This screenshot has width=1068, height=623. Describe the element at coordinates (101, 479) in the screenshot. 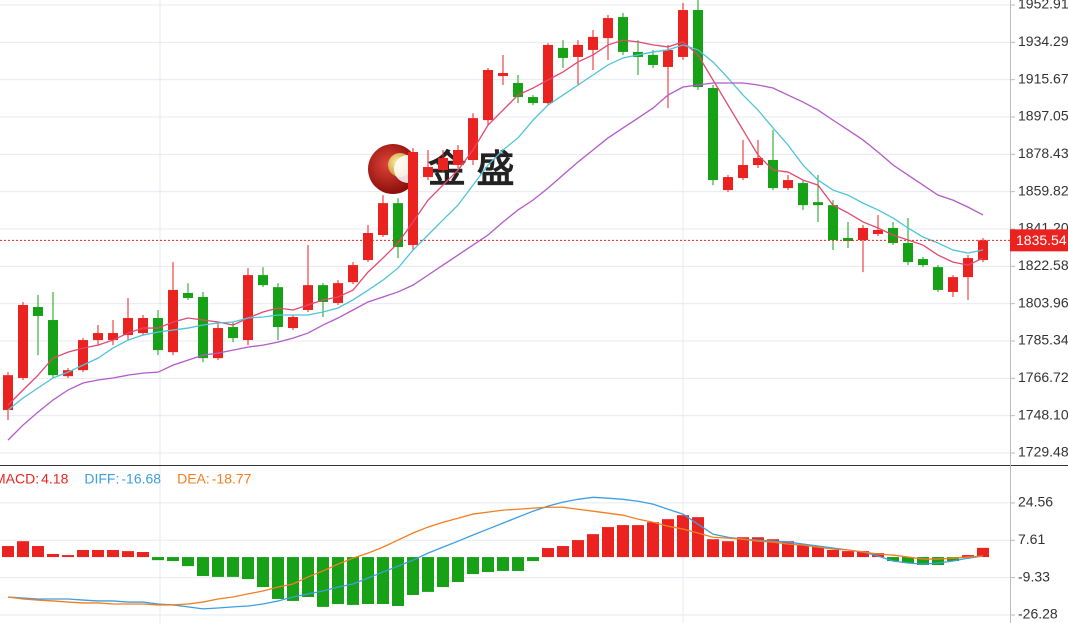

I see `legend-name: DIFF:` at that location.